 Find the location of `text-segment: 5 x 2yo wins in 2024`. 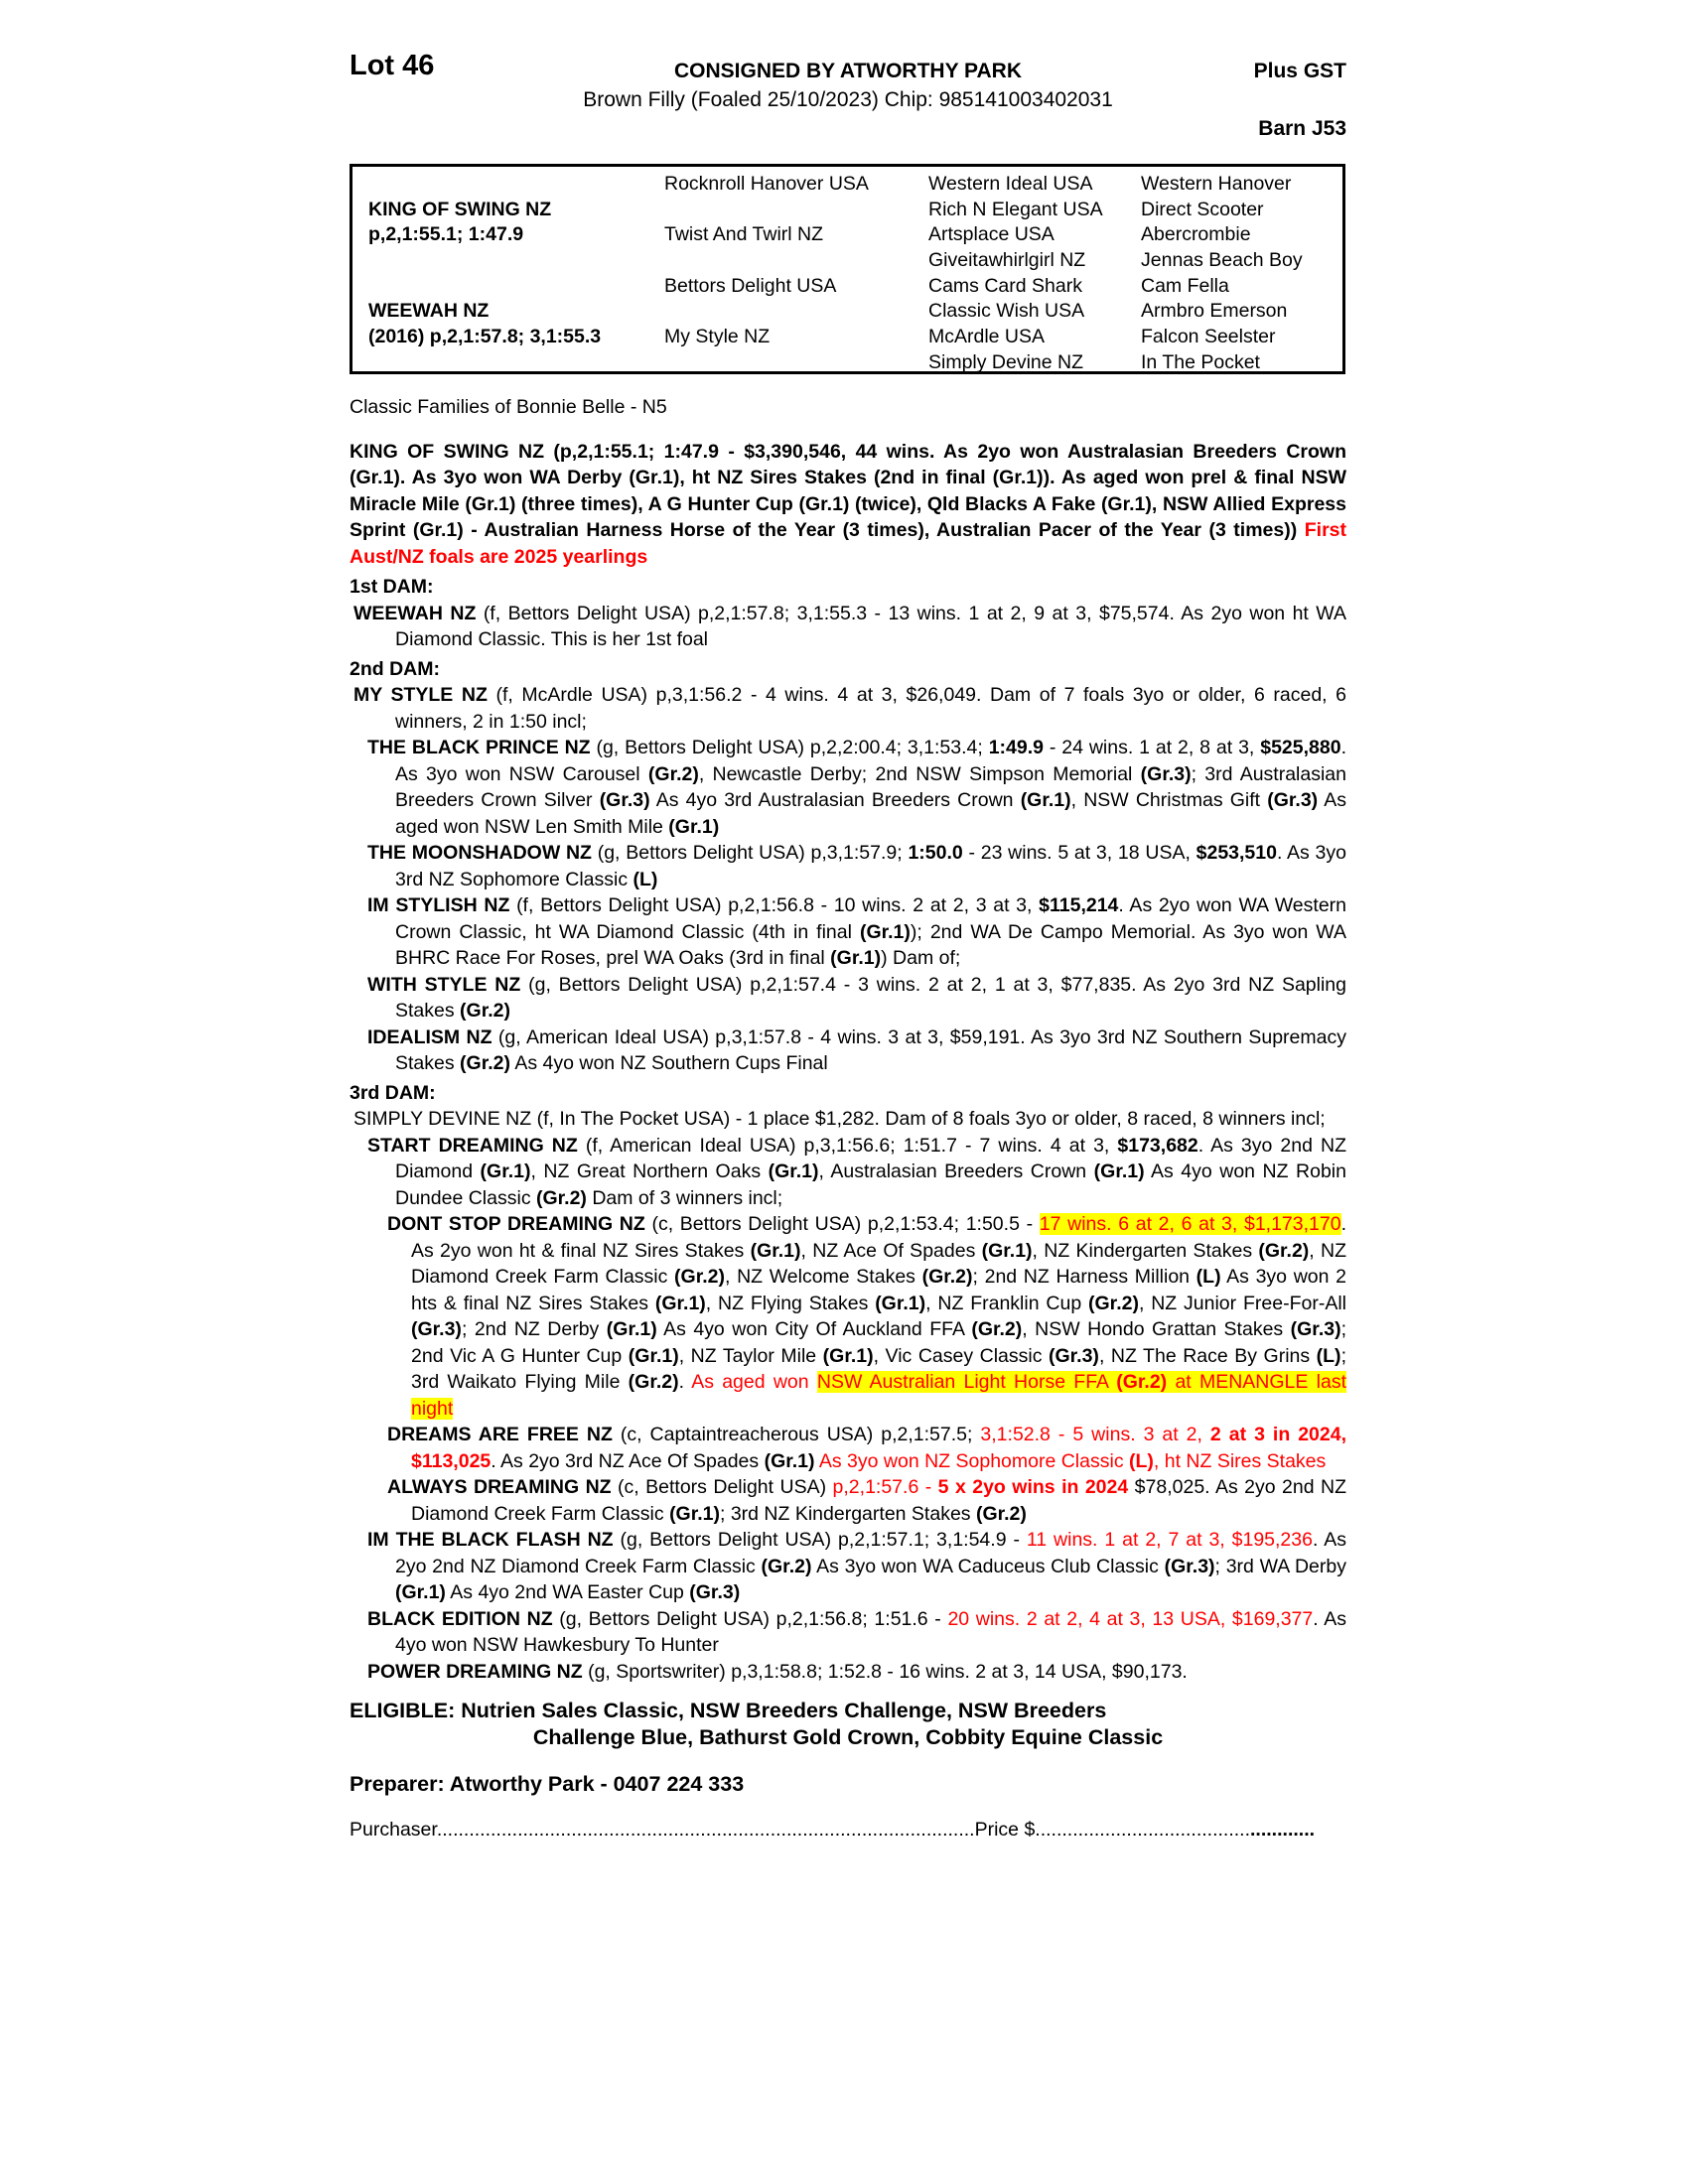

text-segment: 5 x 2yo wins in 2024 is located at coordinates (1033, 1487).